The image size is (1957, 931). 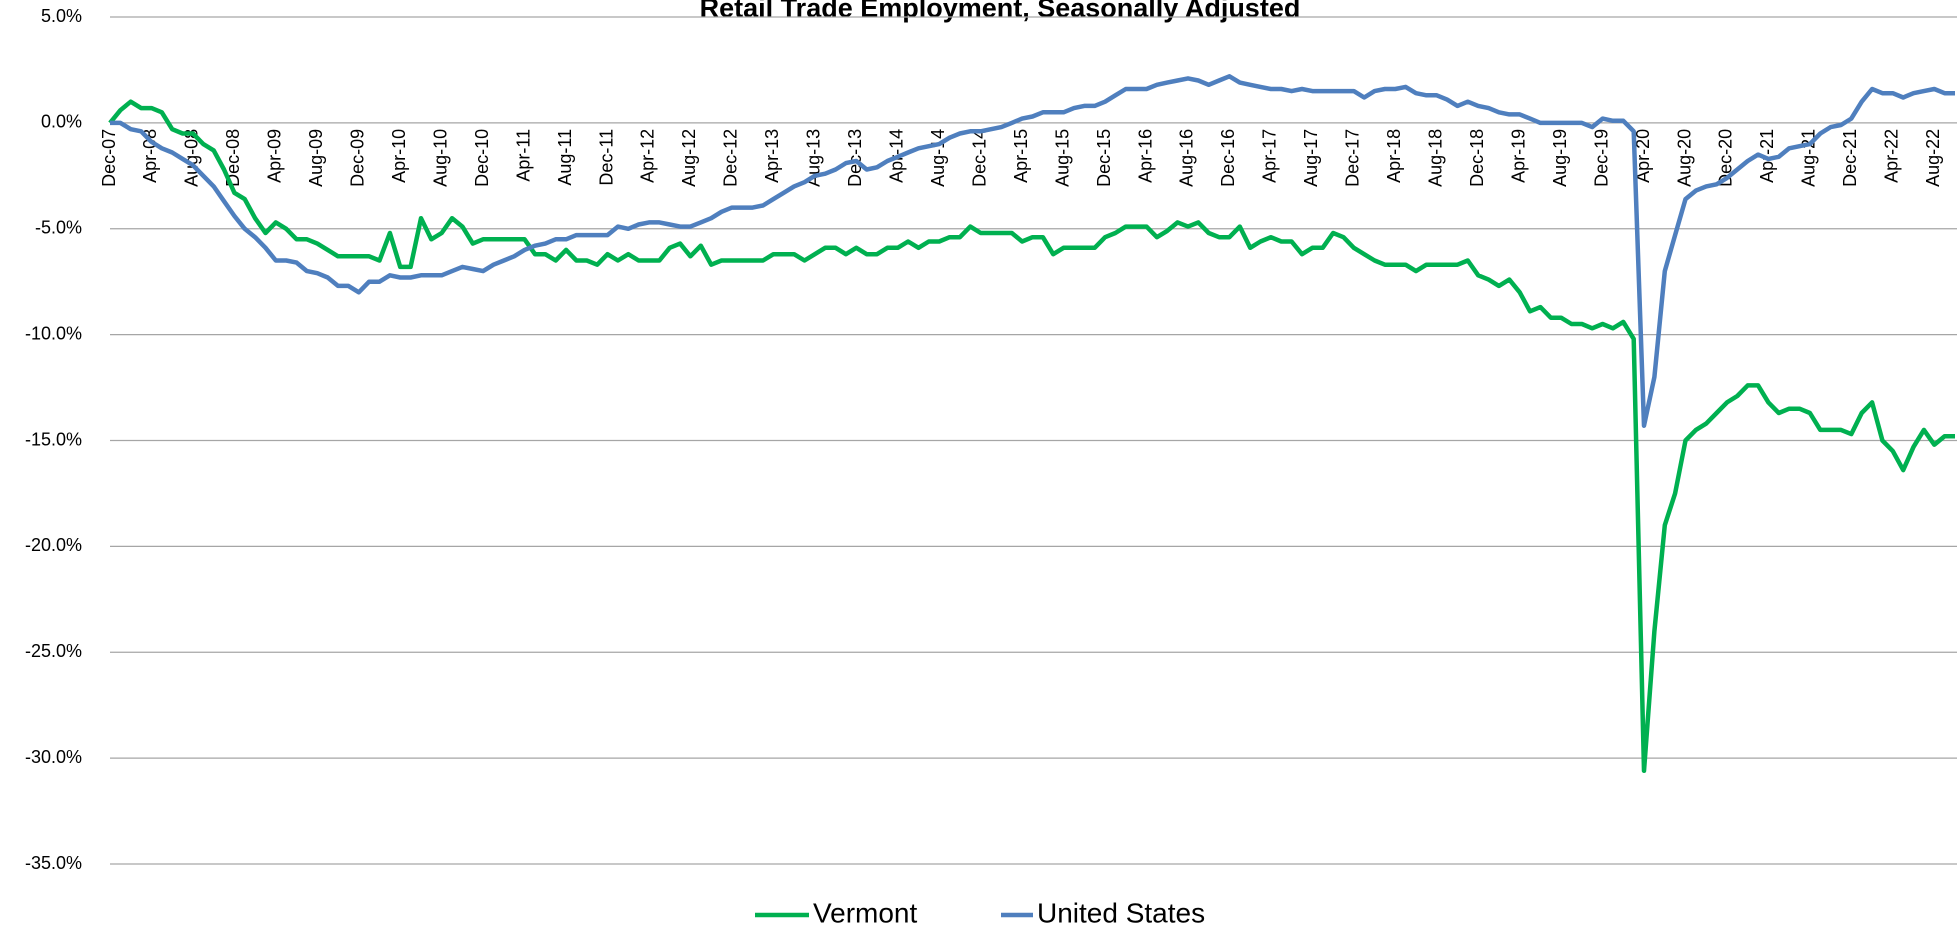 What do you see at coordinates (565, 157) in the screenshot?
I see `x-tick-label: Aug-11` at bounding box center [565, 157].